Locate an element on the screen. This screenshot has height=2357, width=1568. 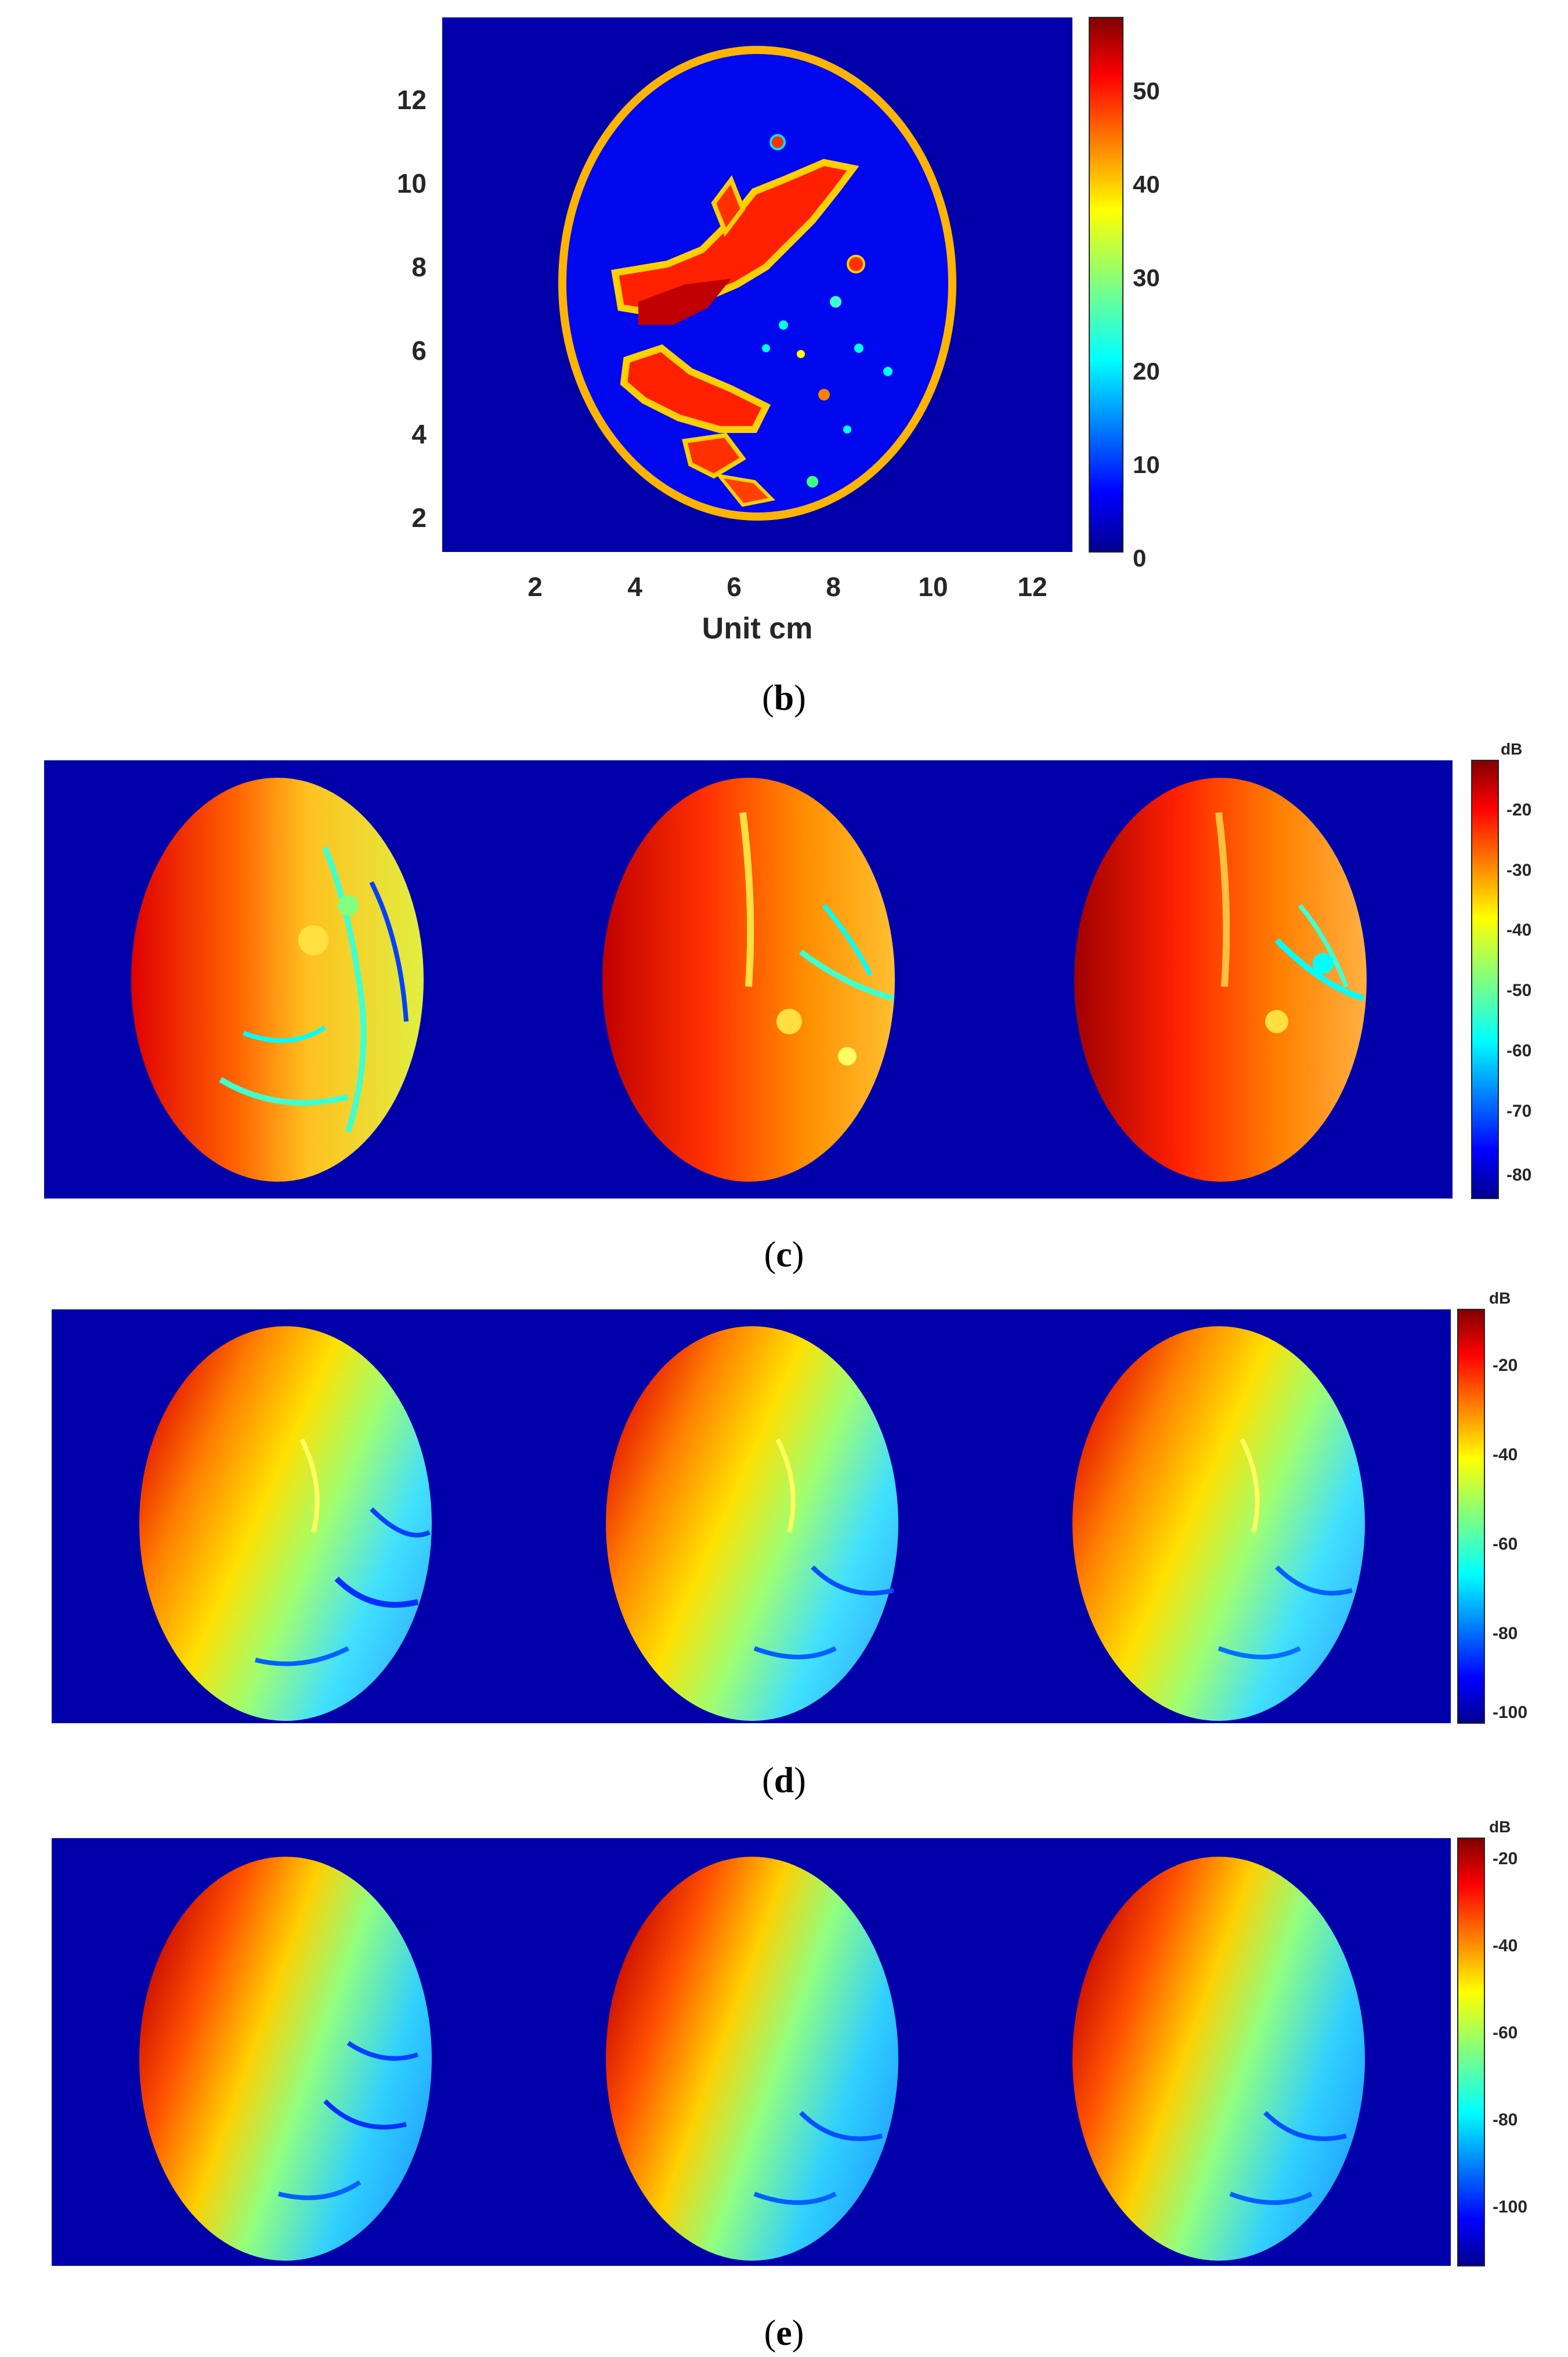
panel-b-x-tick: 6 is located at coordinates (734, 587).